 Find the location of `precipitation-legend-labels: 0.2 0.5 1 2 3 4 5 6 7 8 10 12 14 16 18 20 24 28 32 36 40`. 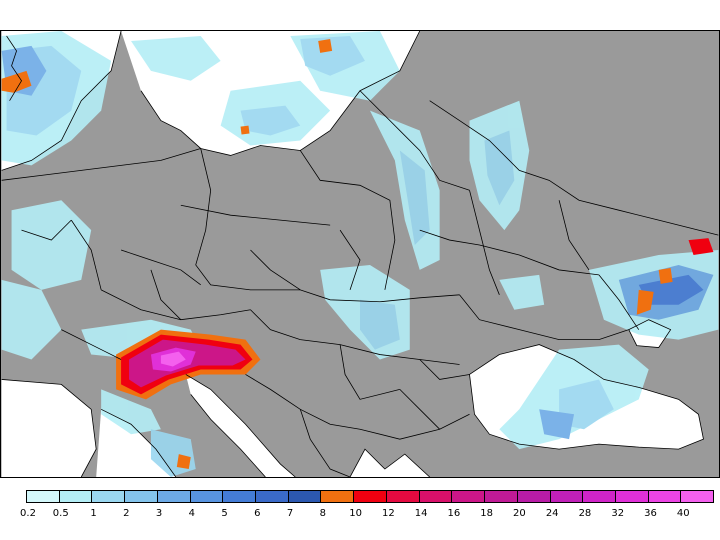

precipitation-legend-labels: 0.2 0.5 1 2 3 4 5 6 7 8 10 12 14 16 18 20 24 28 32 36 40 is located at coordinates (360, 515).